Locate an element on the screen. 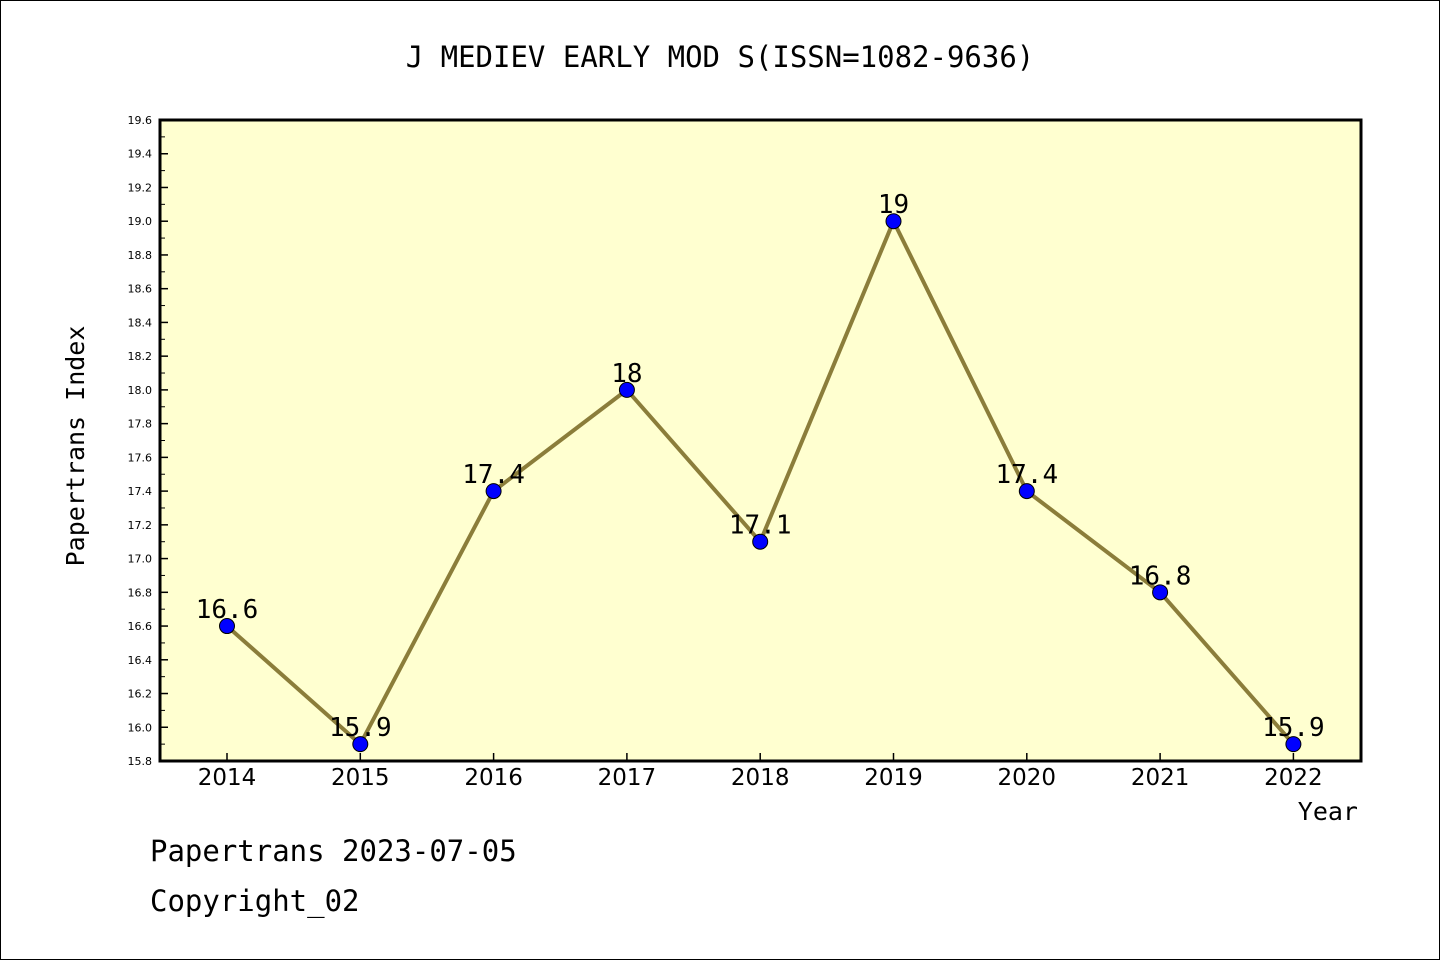 The height and width of the screenshot is (960, 1440). x-tick-label: 2020 is located at coordinates (1027, 778).